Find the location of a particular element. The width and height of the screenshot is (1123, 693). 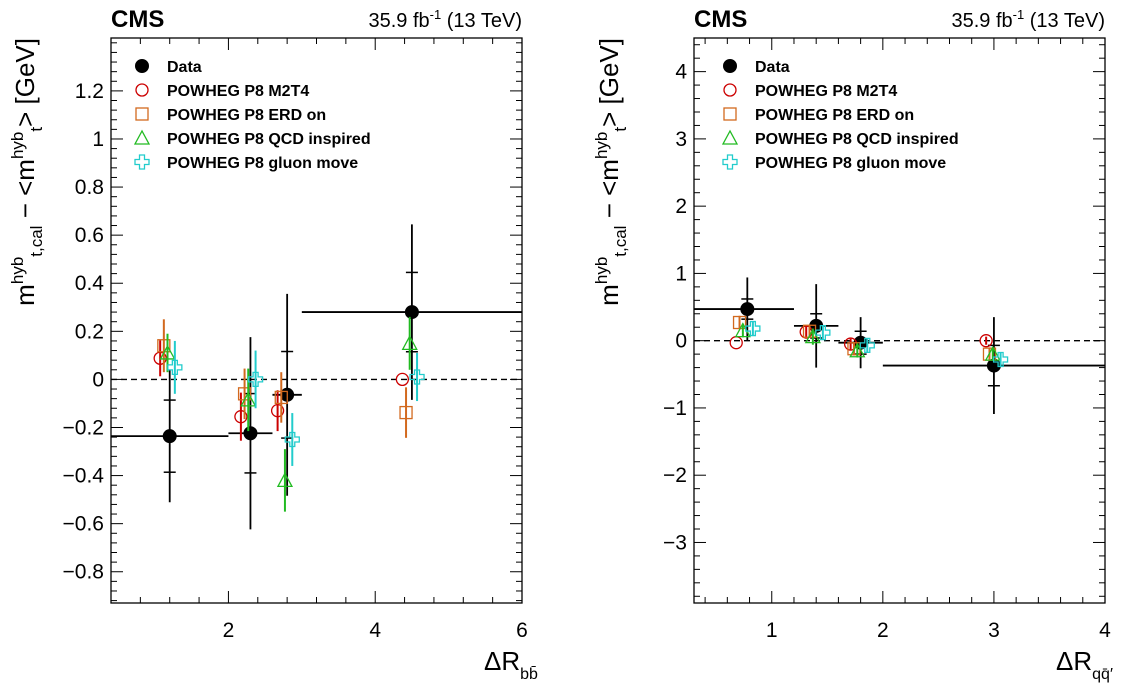

series-powheg-p8-erd-on is located at coordinates (285, 378).